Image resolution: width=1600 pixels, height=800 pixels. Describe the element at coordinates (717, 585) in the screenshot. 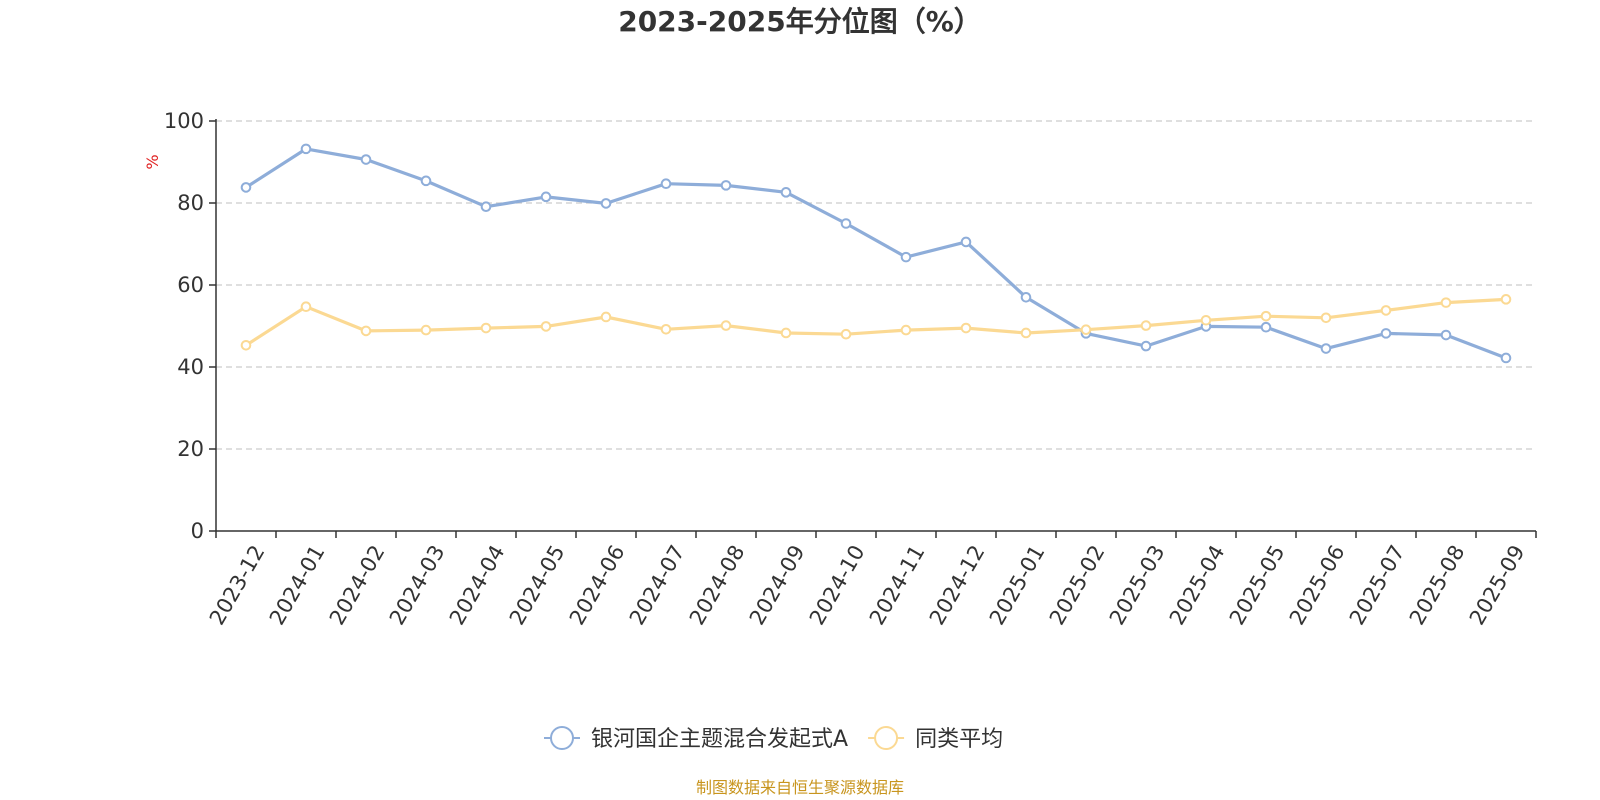

I see `x-tick-label: 2024-08` at that location.